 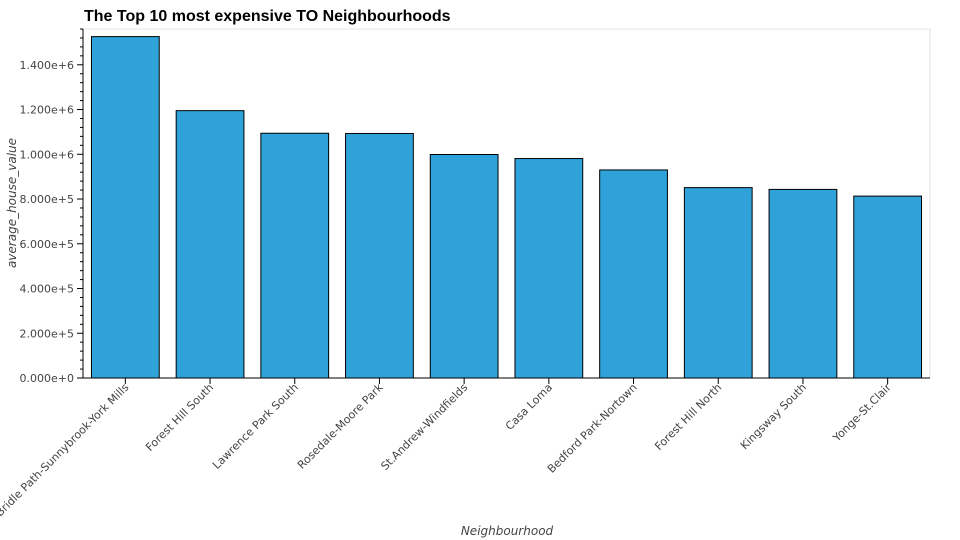 I want to click on y-tick-label: 8.000e+5, so click(x=47, y=199).